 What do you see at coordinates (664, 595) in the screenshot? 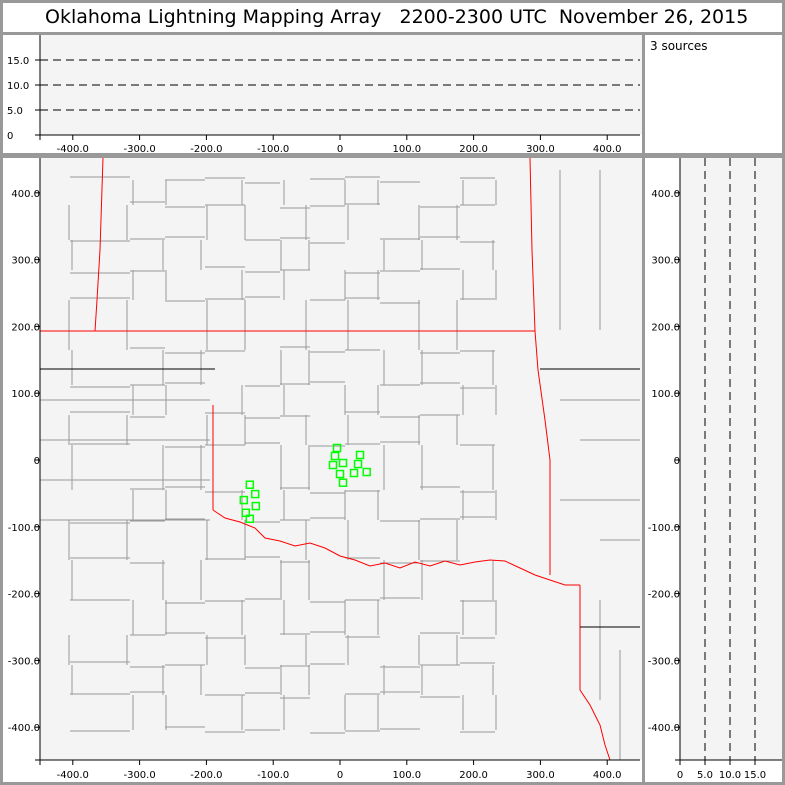
I see `side-y-tick-label: -200.0` at bounding box center [664, 595].